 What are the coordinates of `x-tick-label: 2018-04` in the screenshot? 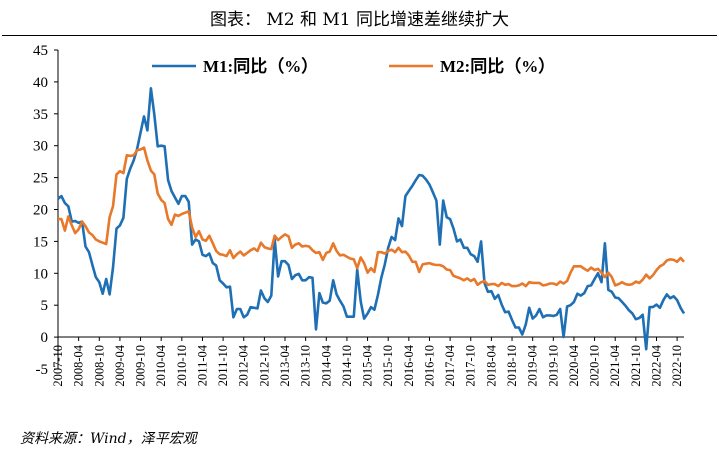 It's located at (491, 365).